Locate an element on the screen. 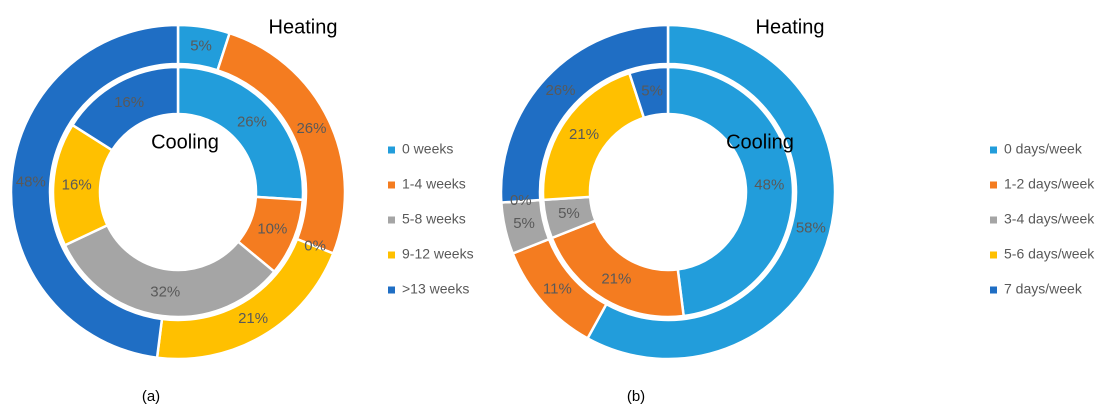 The height and width of the screenshot is (408, 1110). legend-label: 5-6 days/week is located at coordinates (1049, 254).